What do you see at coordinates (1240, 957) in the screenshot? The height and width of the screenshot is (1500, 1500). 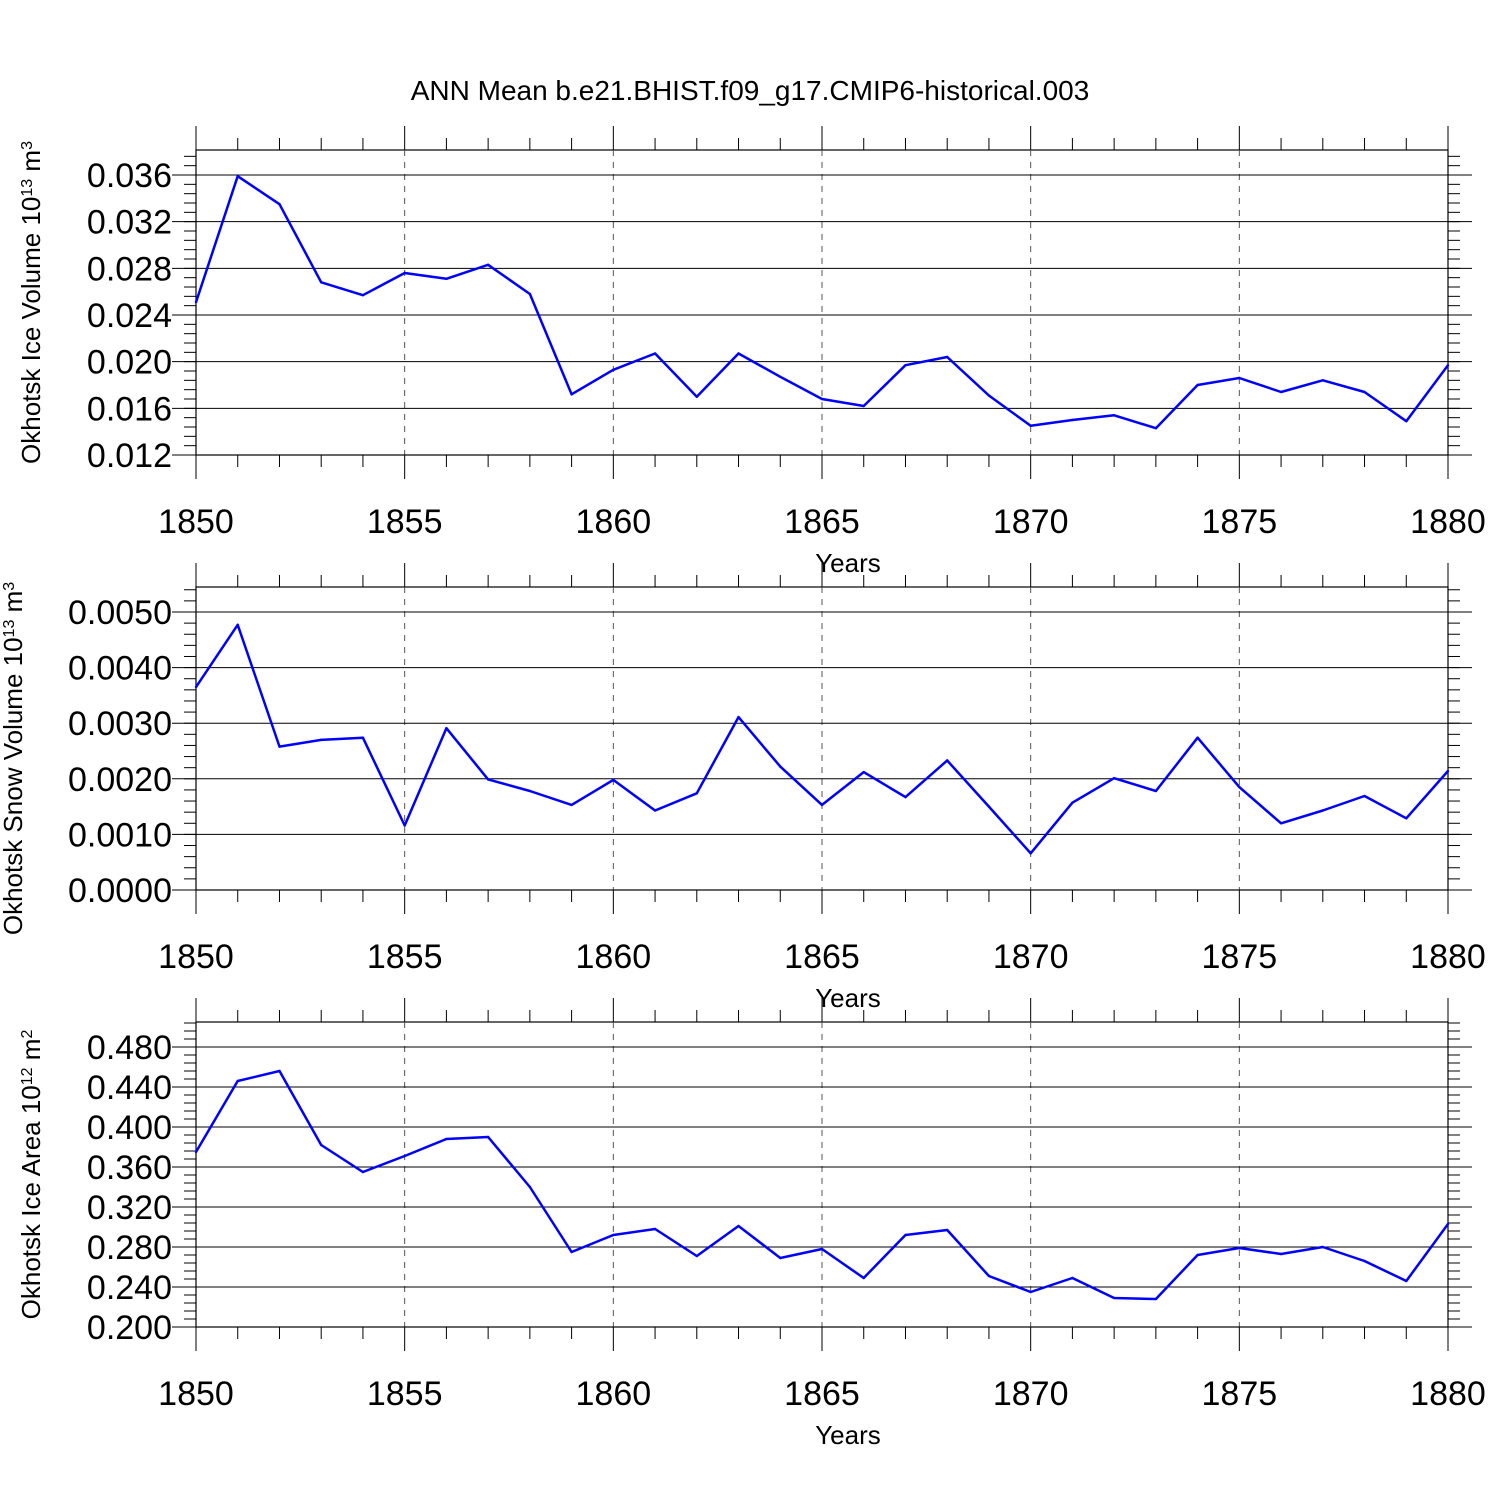 I see `snow-volume-x-tick-label: 1875` at bounding box center [1240, 957].